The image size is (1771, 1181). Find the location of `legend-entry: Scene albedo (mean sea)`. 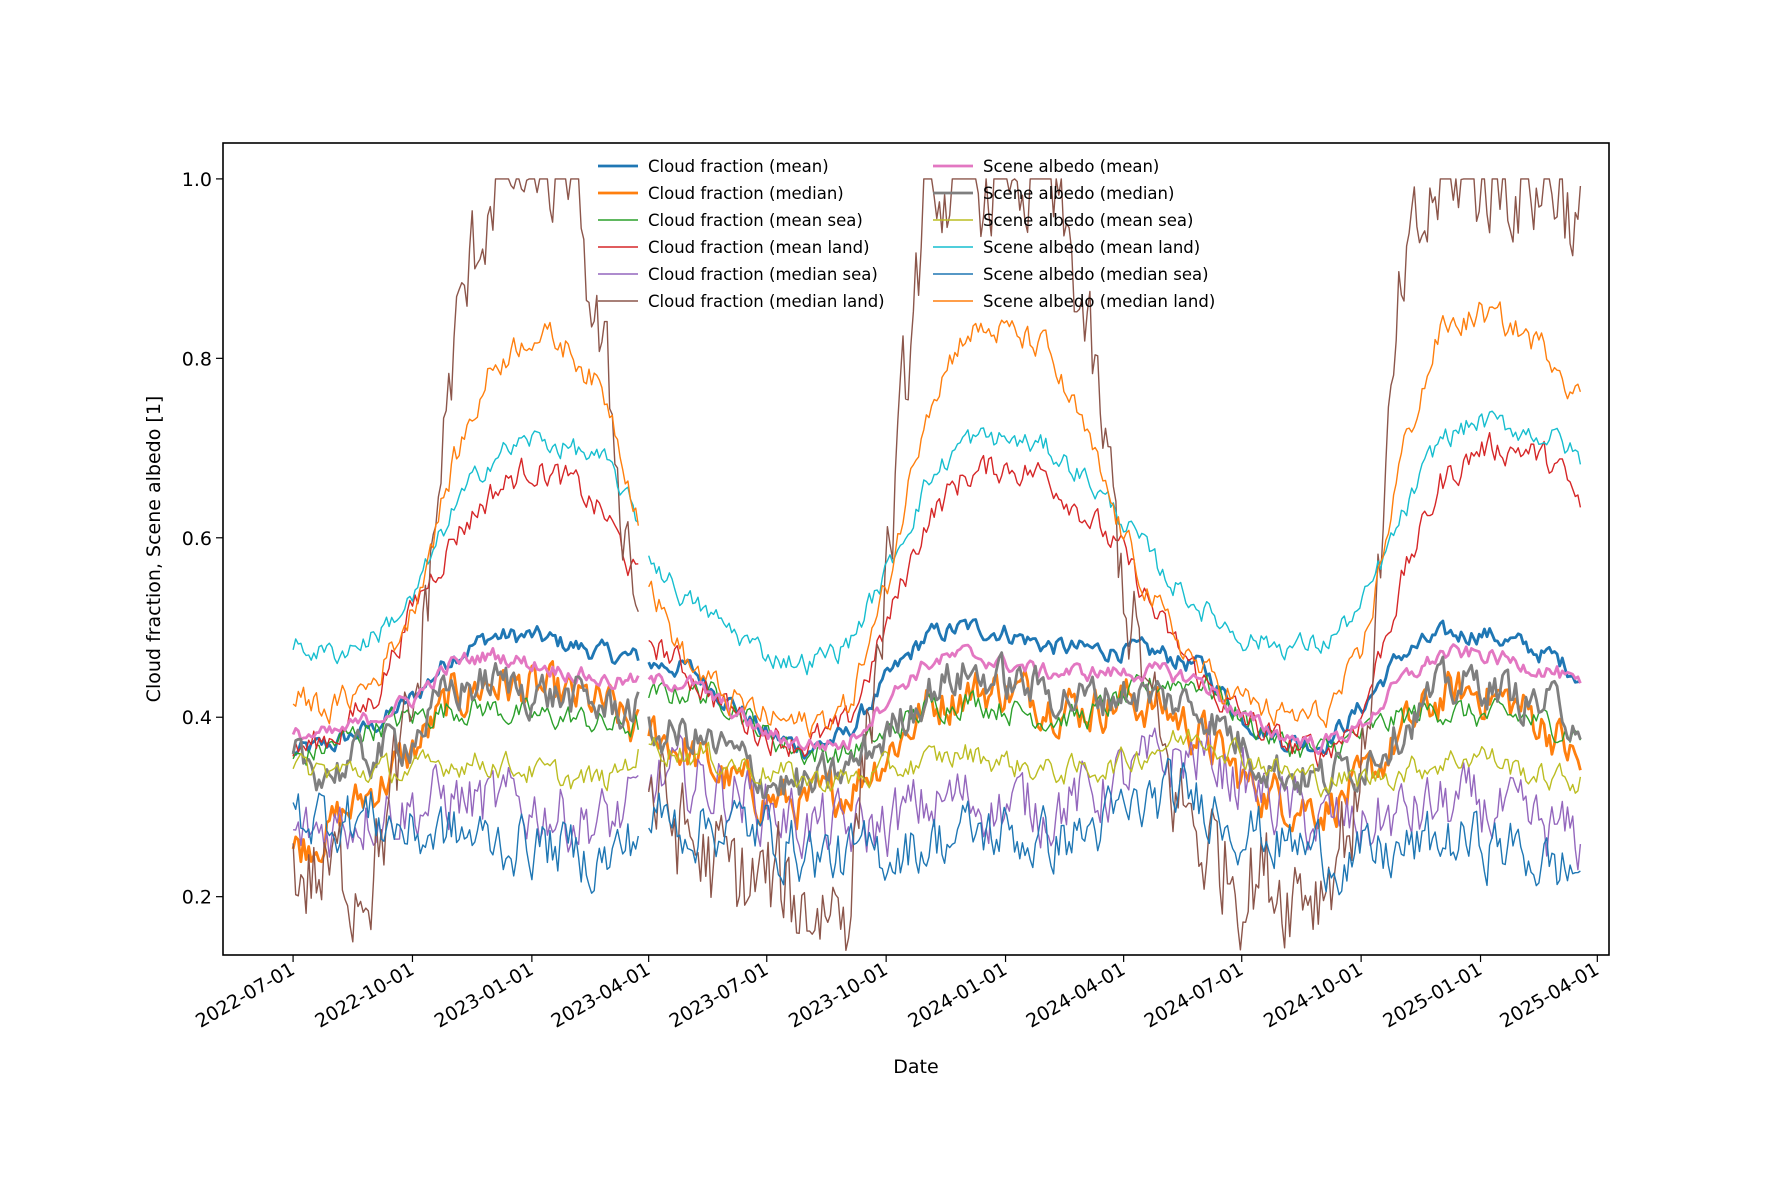

legend-entry: Scene albedo (mean sea) is located at coordinates (1088, 220).